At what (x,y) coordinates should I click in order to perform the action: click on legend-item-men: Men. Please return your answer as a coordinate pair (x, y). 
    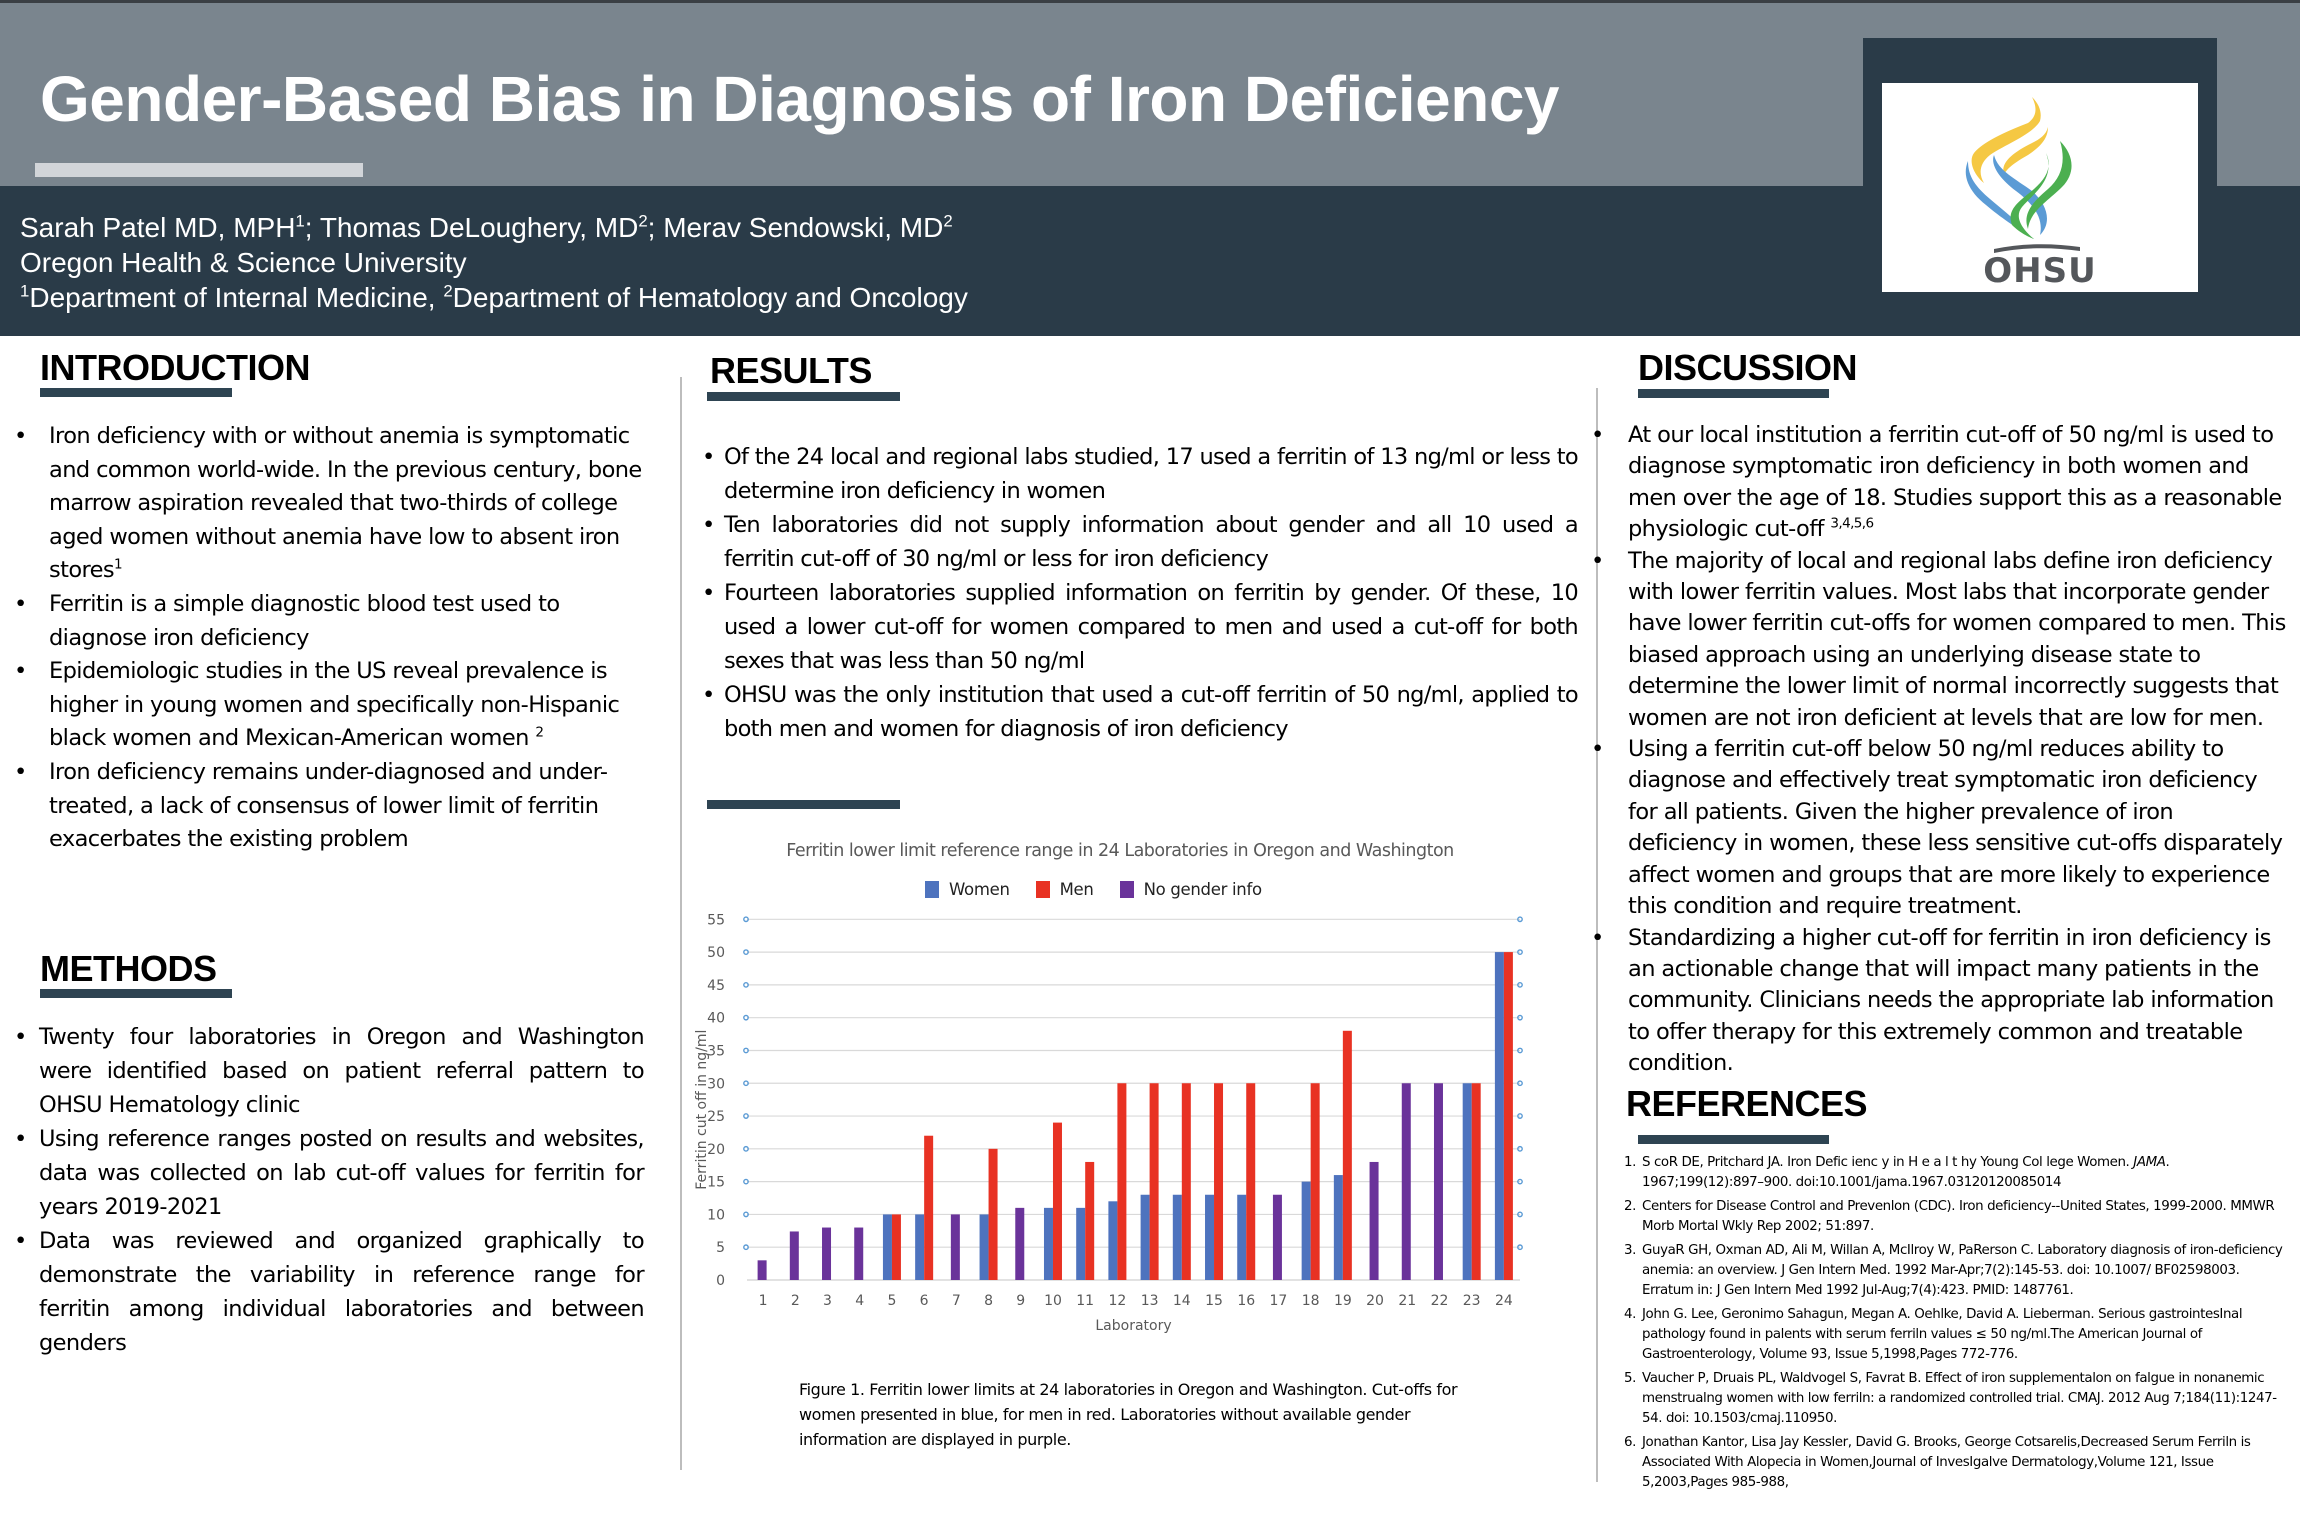
    Looking at the image, I should click on (1064, 889).